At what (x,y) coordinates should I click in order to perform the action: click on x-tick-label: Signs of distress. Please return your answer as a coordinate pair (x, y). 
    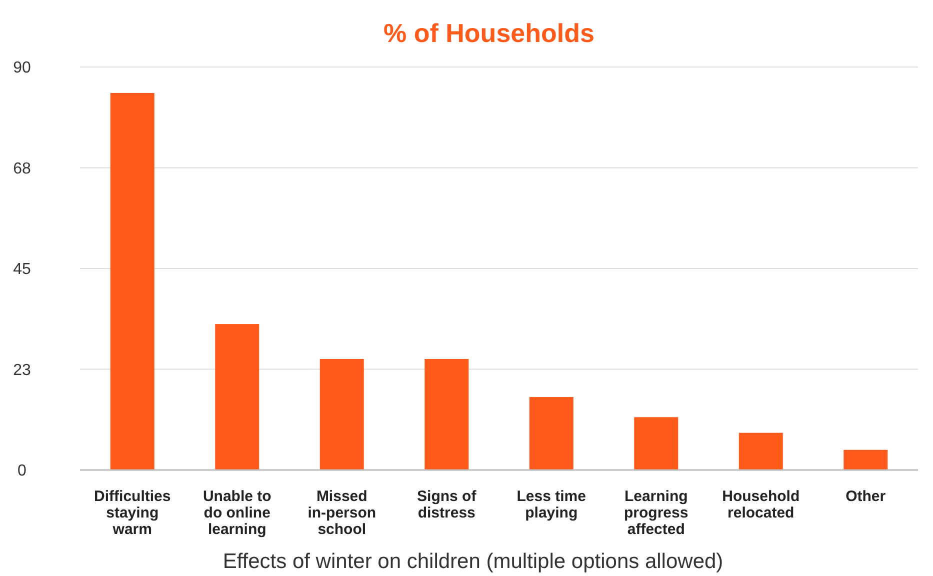
    Looking at the image, I should click on (447, 505).